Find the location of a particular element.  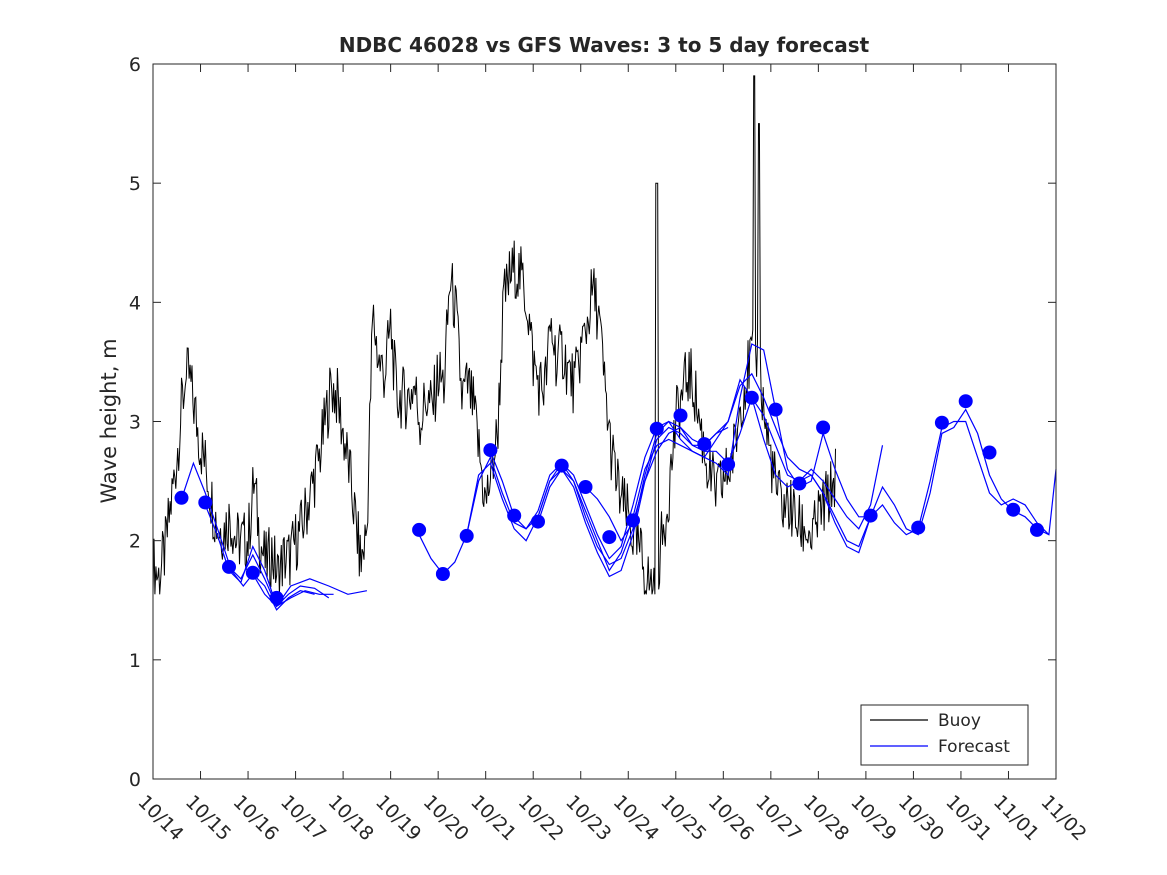

legend: Buoy Forecast is located at coordinates (944, 735).